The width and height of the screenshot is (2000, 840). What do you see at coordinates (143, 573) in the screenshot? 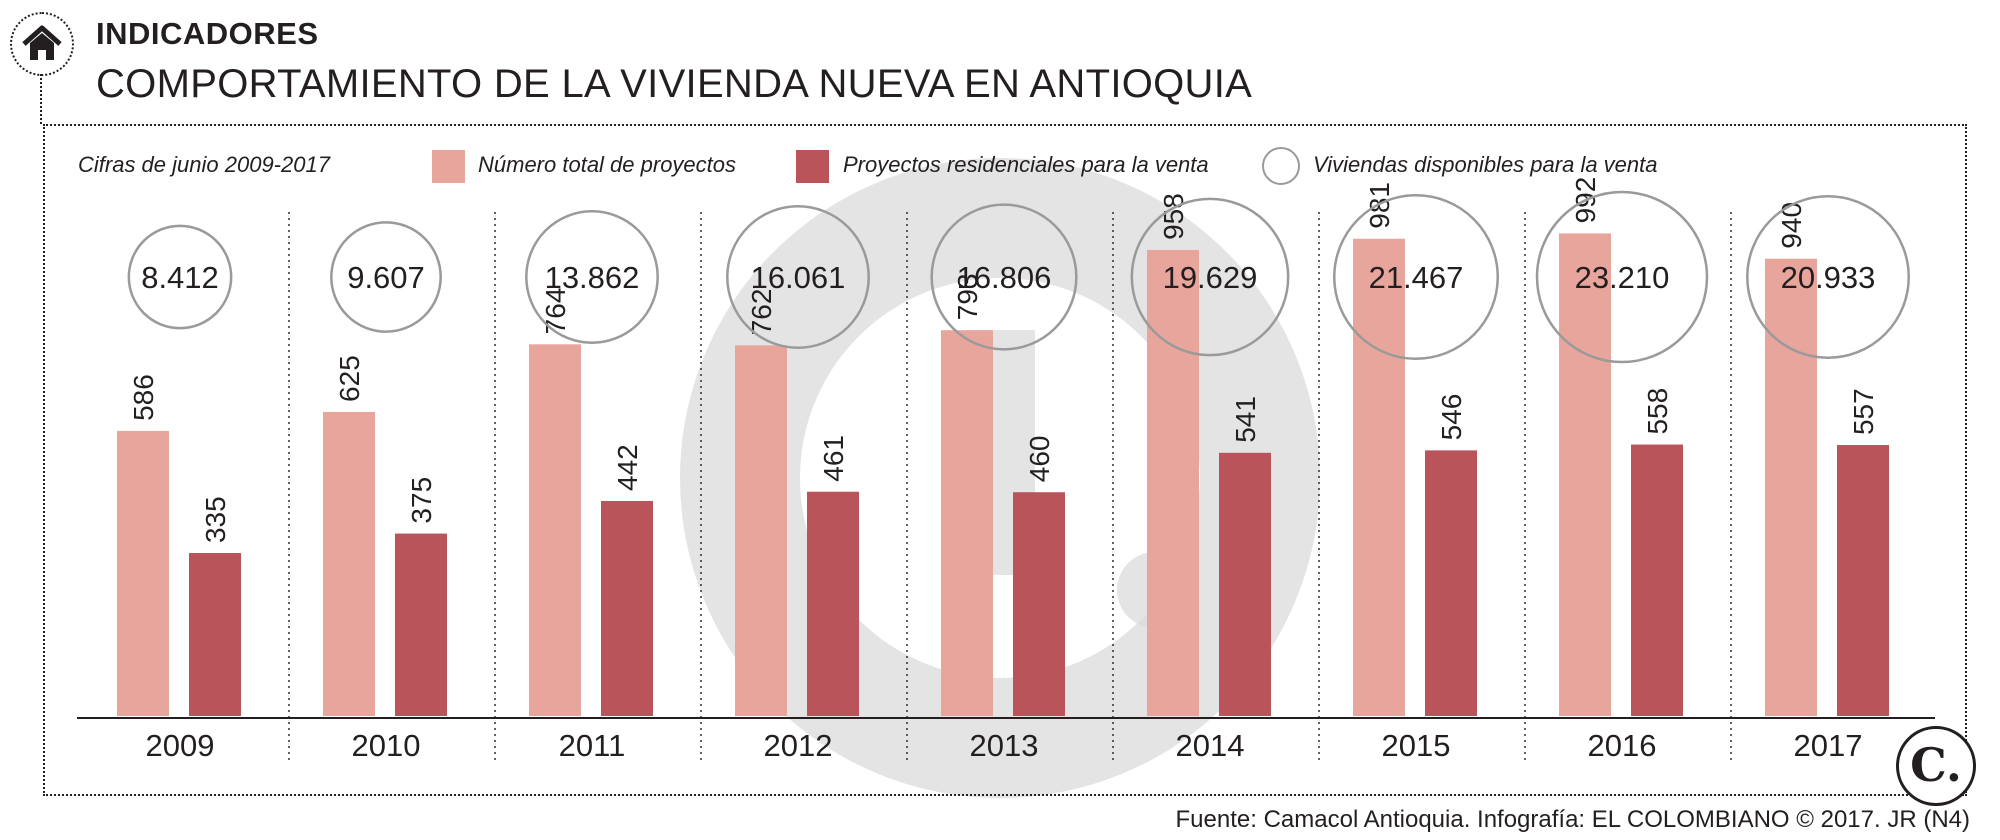
I see `bar-total-2009` at bounding box center [143, 573].